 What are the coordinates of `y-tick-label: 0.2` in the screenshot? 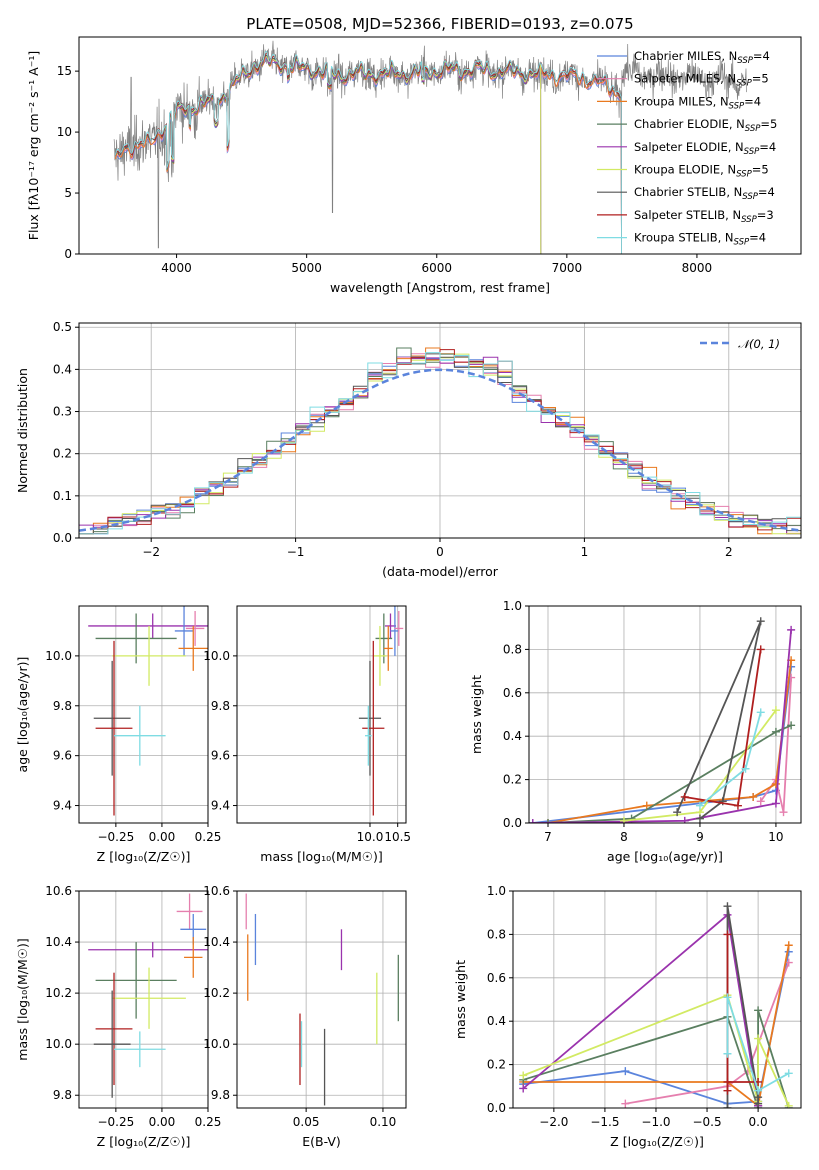 It's located at (496, 1065).